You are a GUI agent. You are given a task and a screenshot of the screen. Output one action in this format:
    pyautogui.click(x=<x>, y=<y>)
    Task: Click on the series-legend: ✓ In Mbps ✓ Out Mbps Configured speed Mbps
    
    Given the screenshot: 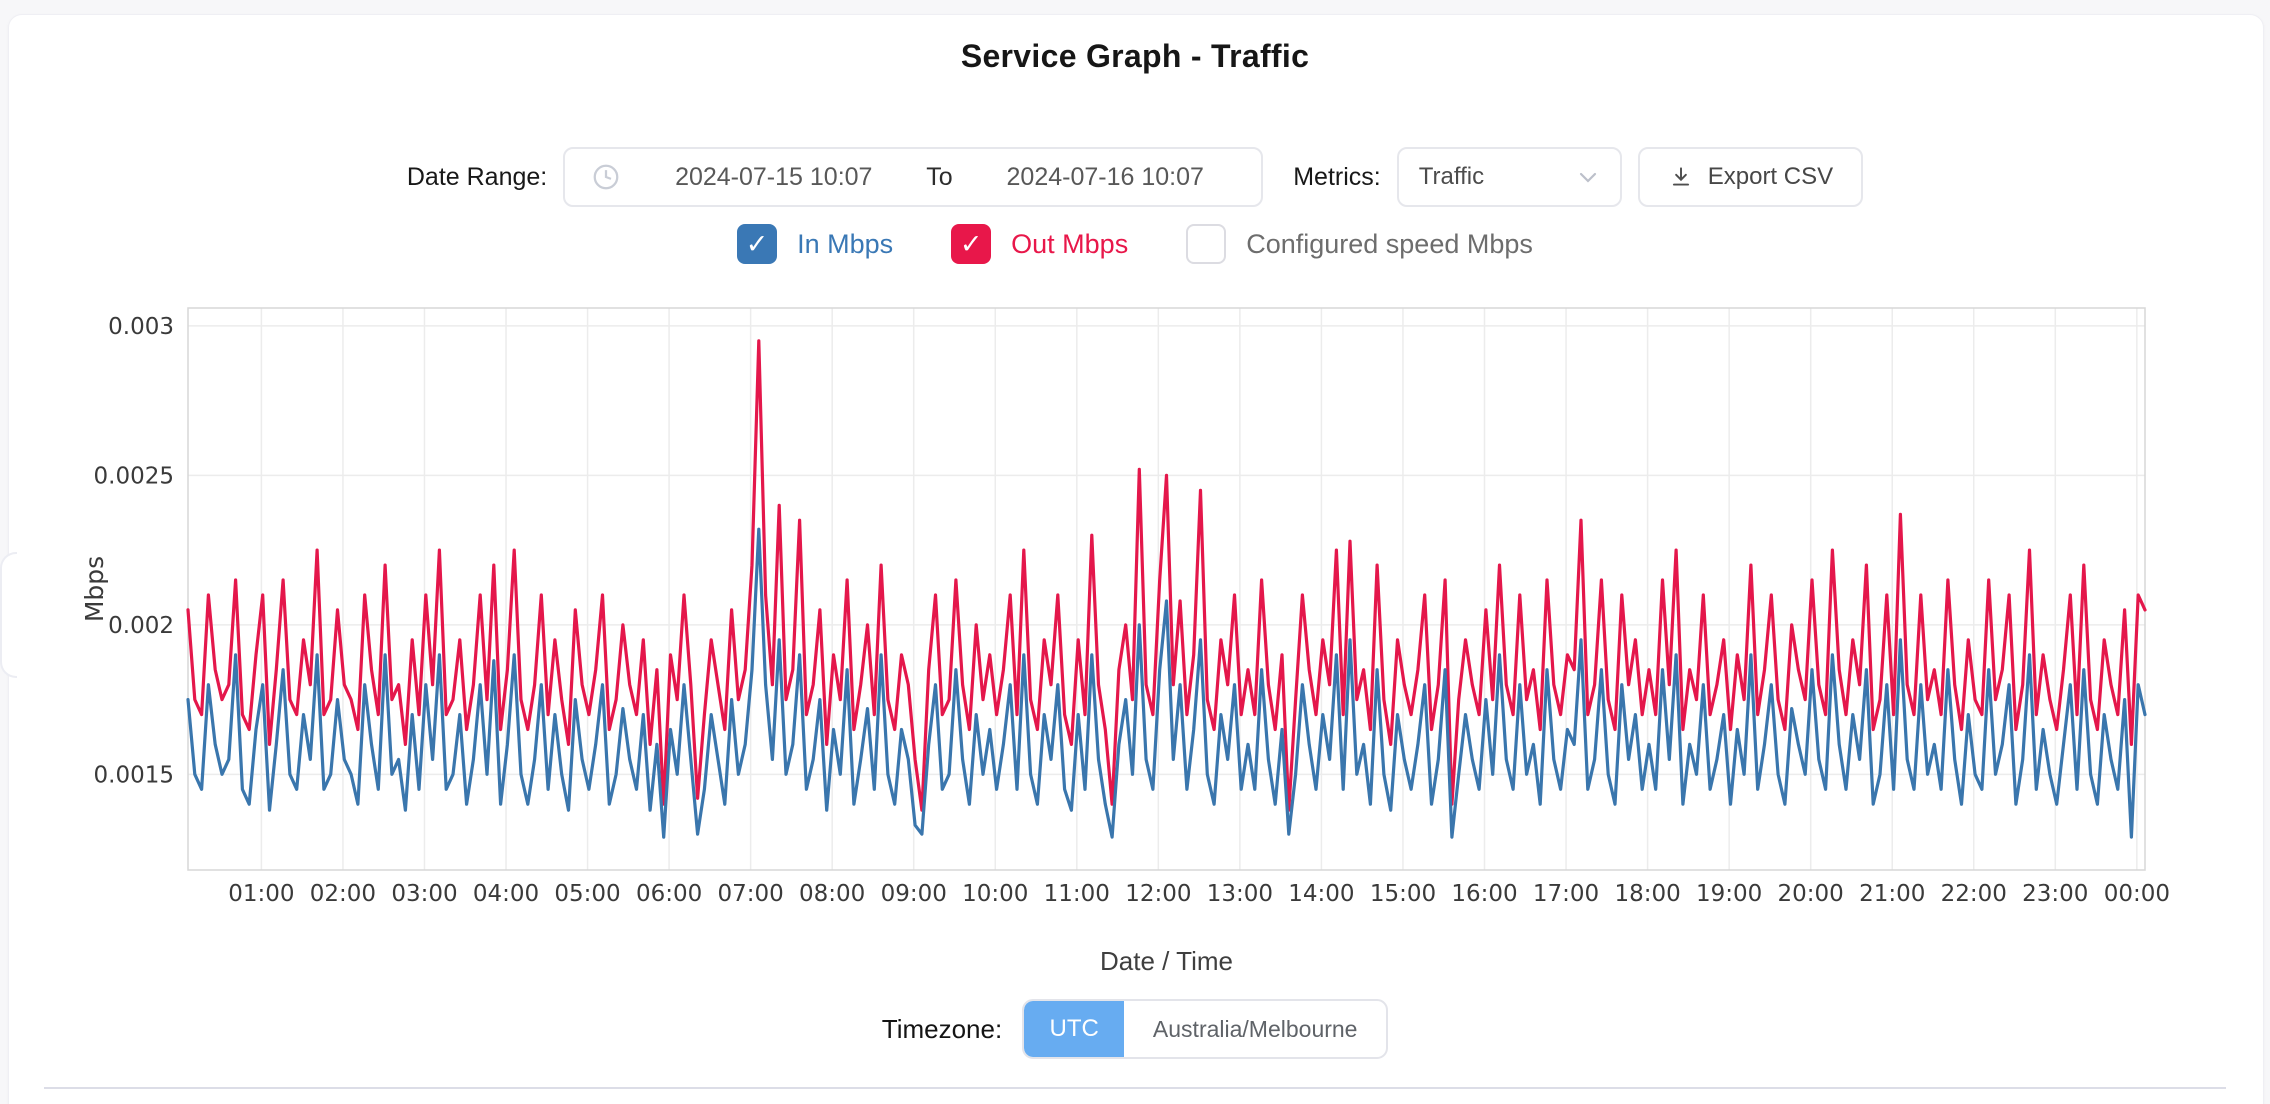 What is the action you would take?
    pyautogui.click(x=1135, y=244)
    